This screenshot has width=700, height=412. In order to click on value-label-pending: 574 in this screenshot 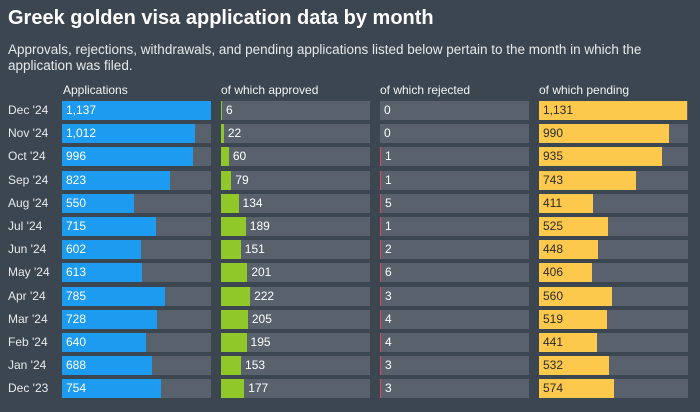, I will do `click(553, 388)`.